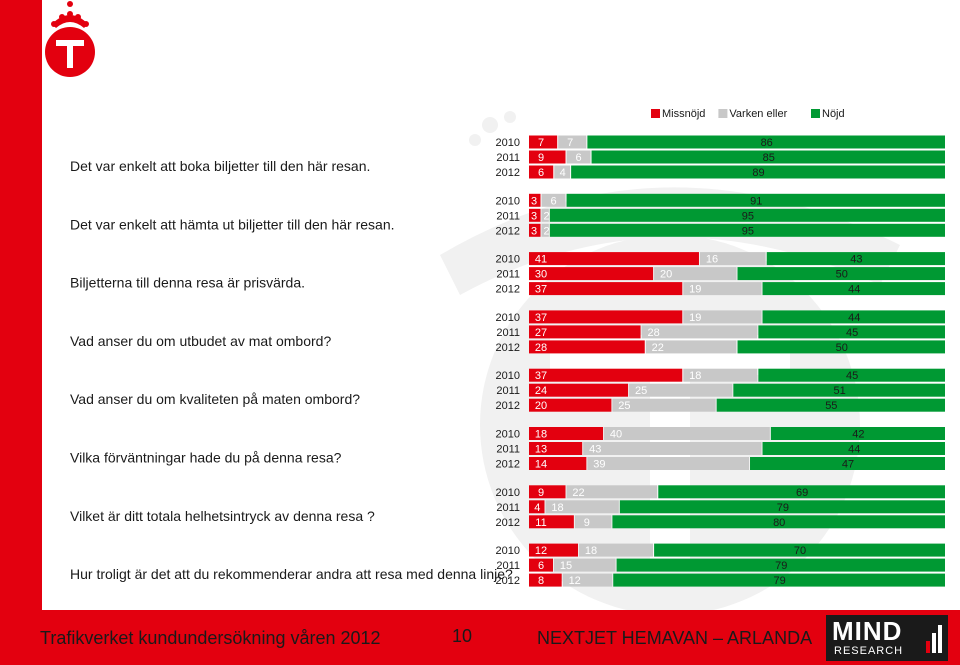 This screenshot has width=960, height=665. Describe the element at coordinates (831, 406) in the screenshot. I see `value-label-5-2012-3: 55` at that location.